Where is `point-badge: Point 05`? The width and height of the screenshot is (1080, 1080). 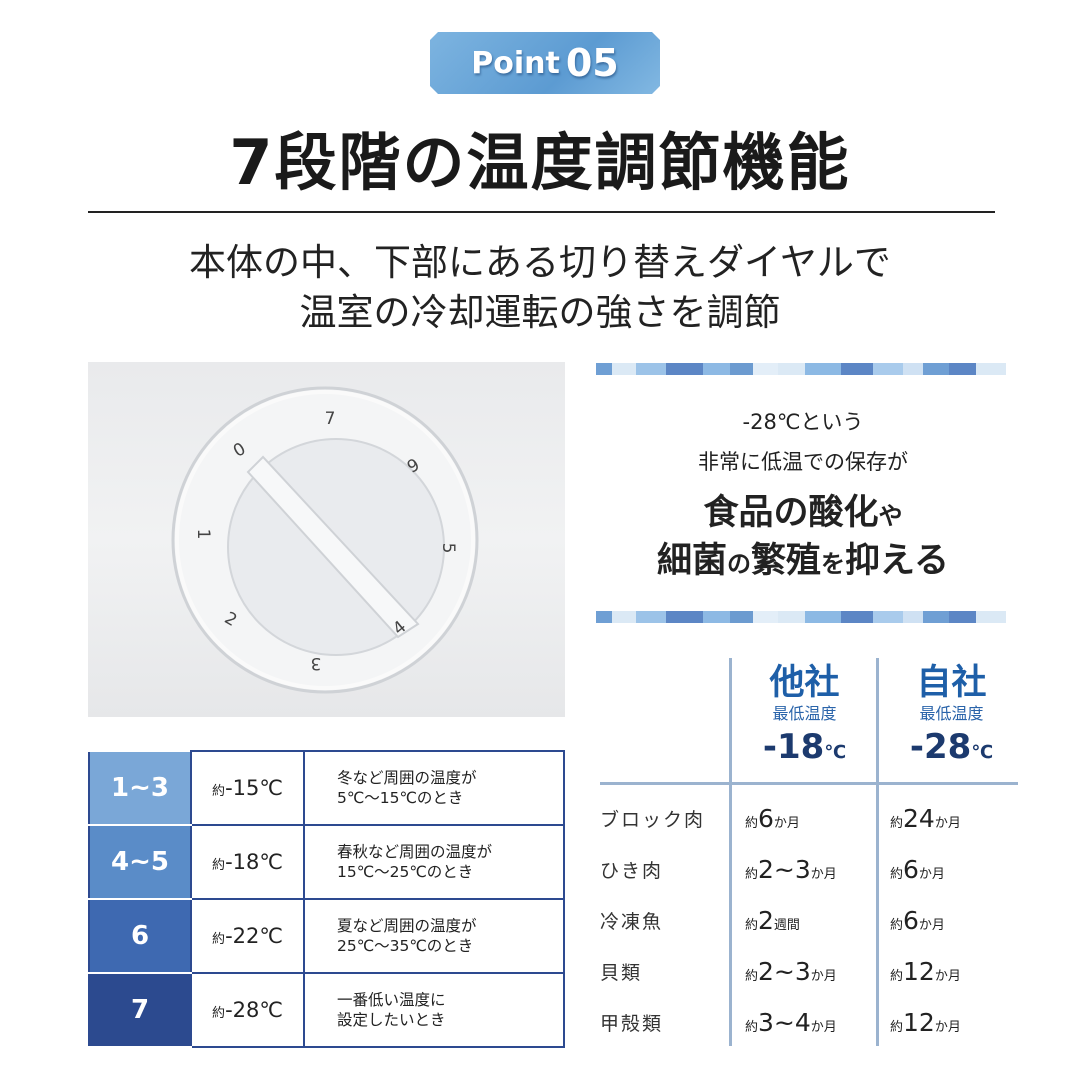
point-badge: Point 05 is located at coordinates (545, 63).